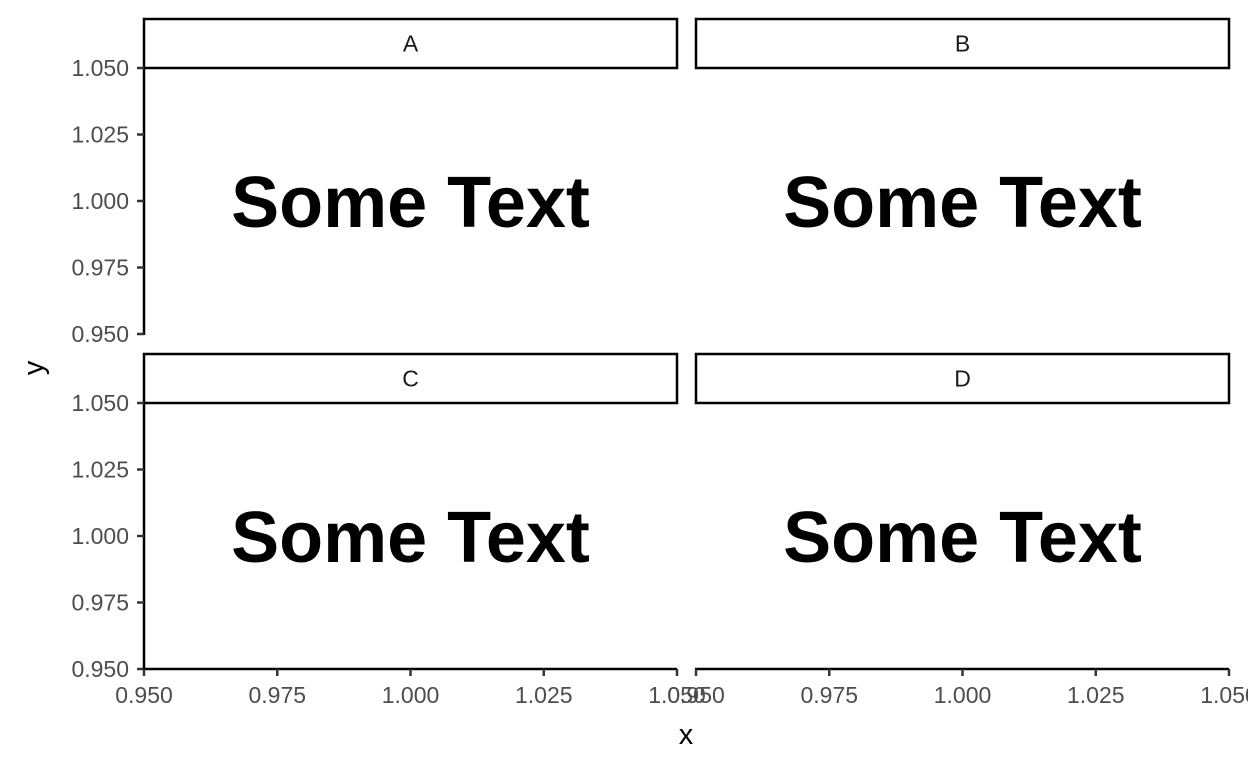  What do you see at coordinates (100, 334) in the screenshot?
I see `y-tick-label-a: 0.950` at bounding box center [100, 334].